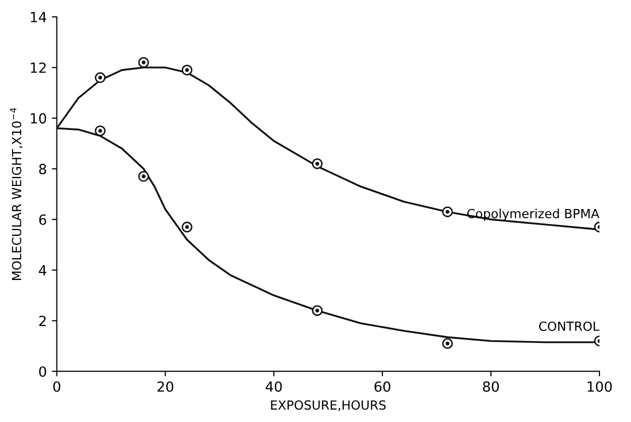 The width and height of the screenshot is (631, 422). What do you see at coordinates (491, 386) in the screenshot?
I see `x-tick-label: 80` at bounding box center [491, 386].